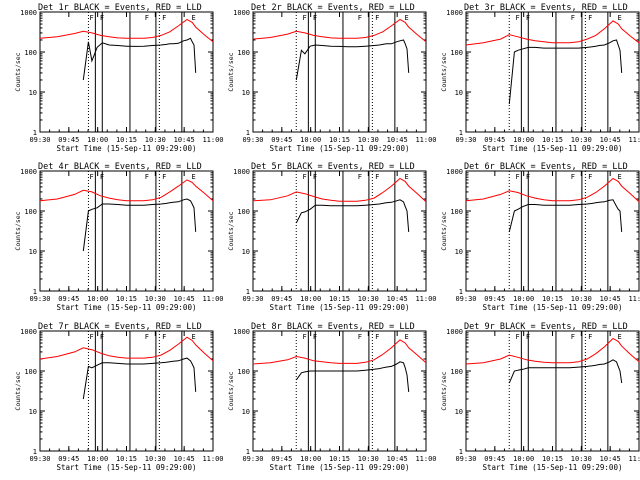 This screenshot has height=480, width=640. What do you see at coordinates (120, 8) in the screenshot?
I see `plot-title: Det 1r BLACK = Events, RED = LLD` at bounding box center [120, 8].